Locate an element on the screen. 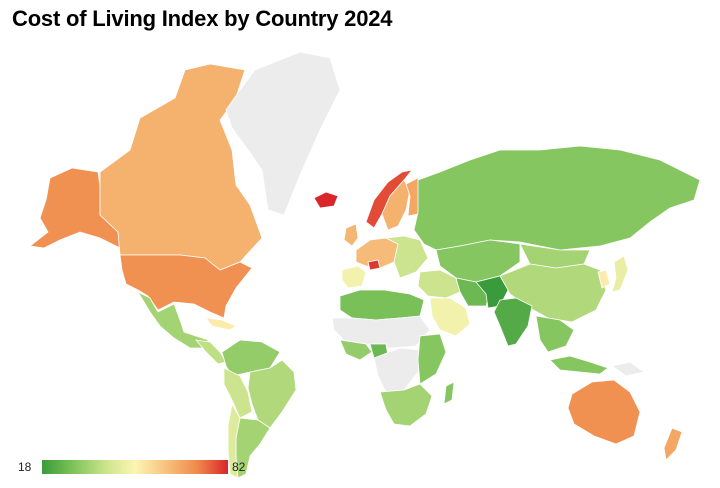 The width and height of the screenshot is (720, 488). legend-min-label: 18 is located at coordinates (25, 467).